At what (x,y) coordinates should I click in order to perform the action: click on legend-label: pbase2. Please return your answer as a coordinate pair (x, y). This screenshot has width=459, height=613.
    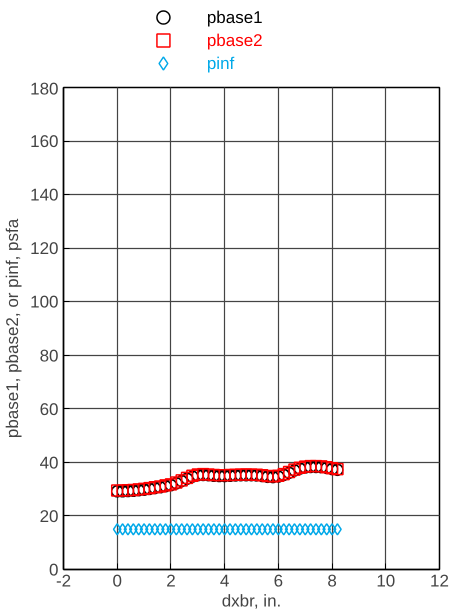
    Looking at the image, I should click on (234, 40).